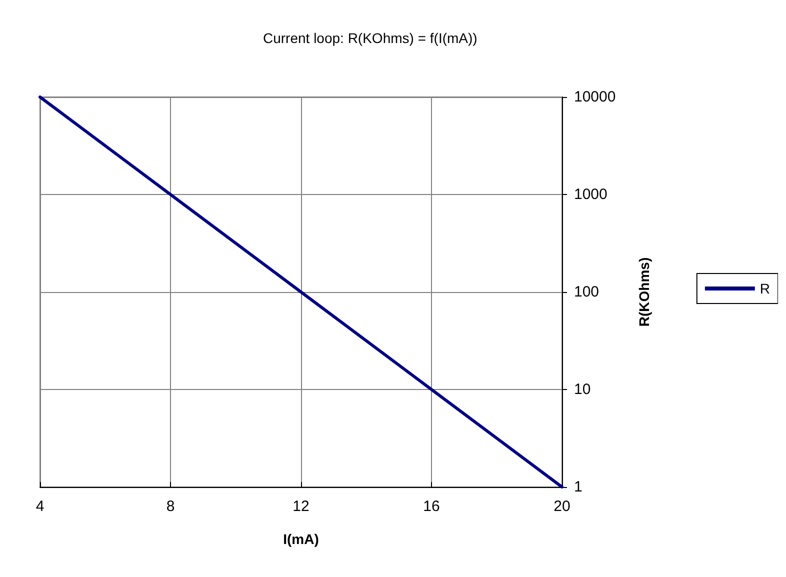  I want to click on y-tick-label: 1, so click(578, 487).